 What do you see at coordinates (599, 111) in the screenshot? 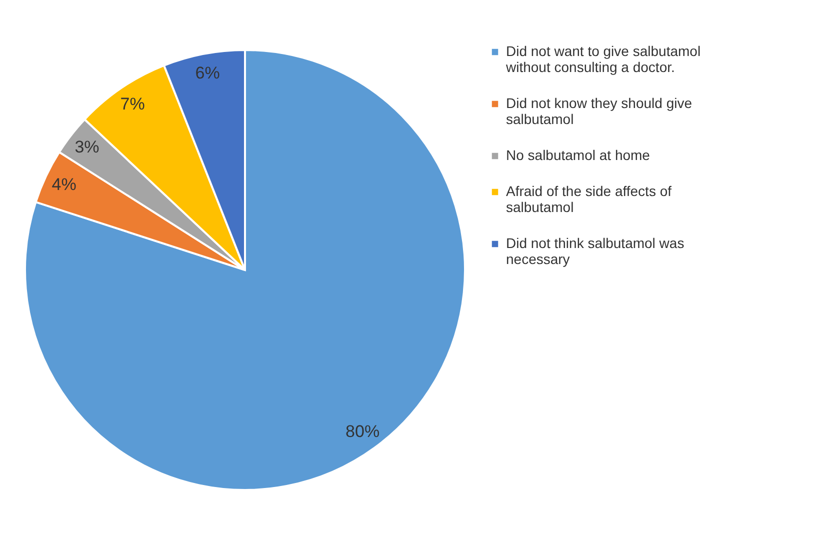
I see `legend-label: Did not know they should give salbutamol` at bounding box center [599, 111].